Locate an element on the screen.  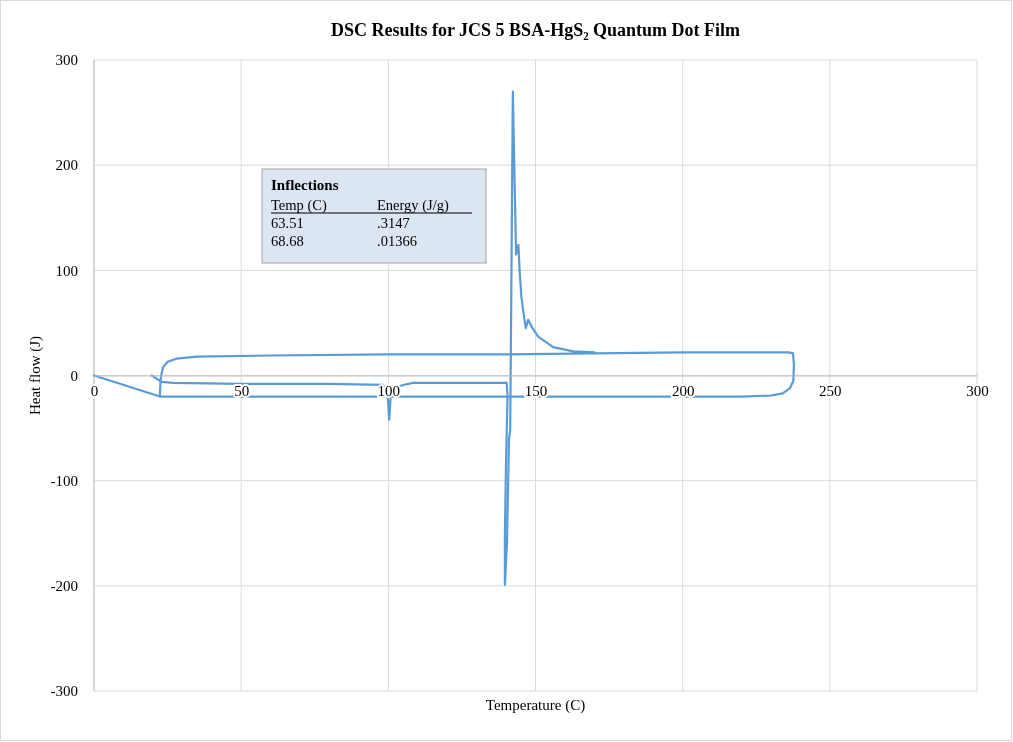
y-tick-label: 0 is located at coordinates (74, 375).